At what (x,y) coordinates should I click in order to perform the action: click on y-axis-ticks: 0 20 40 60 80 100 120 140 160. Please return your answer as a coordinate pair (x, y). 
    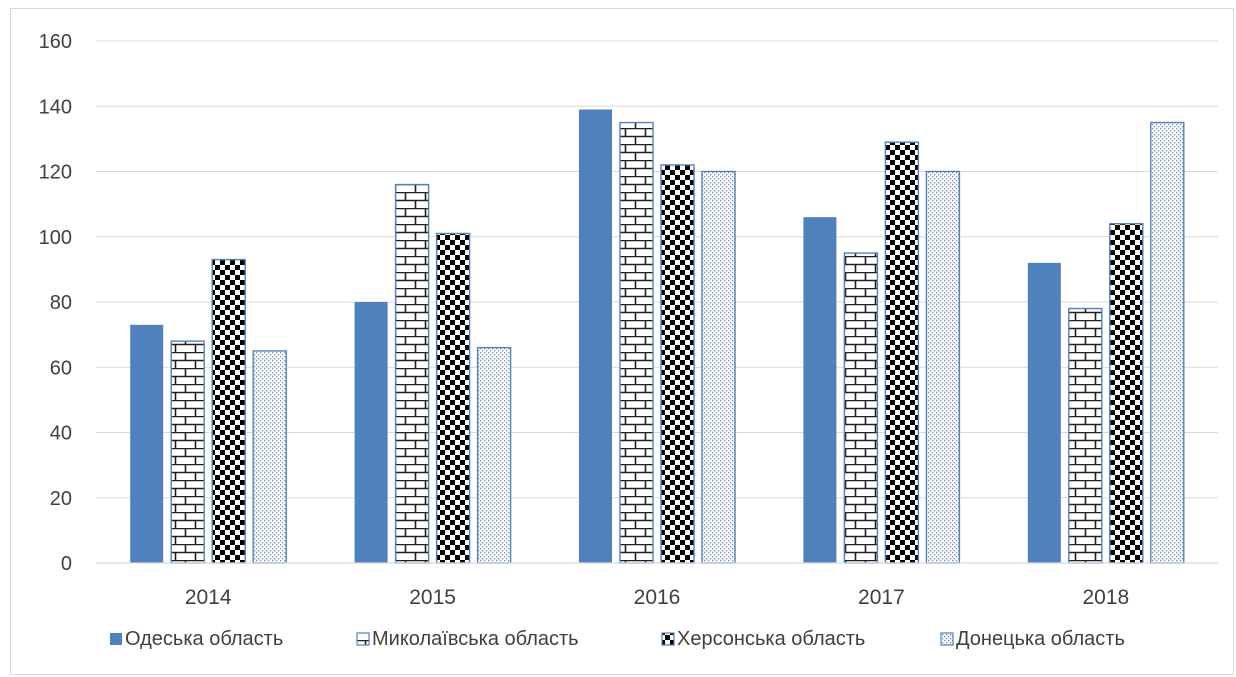
    Looking at the image, I should click on (55, 303).